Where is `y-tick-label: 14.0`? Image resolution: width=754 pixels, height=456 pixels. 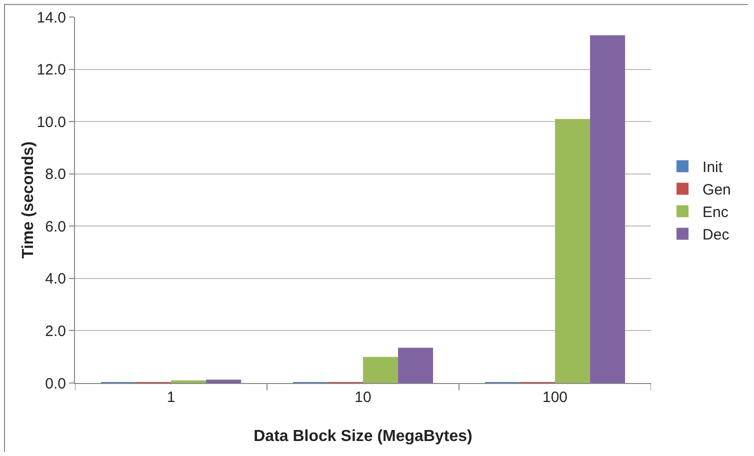 y-tick-label: 14.0 is located at coordinates (51, 17).